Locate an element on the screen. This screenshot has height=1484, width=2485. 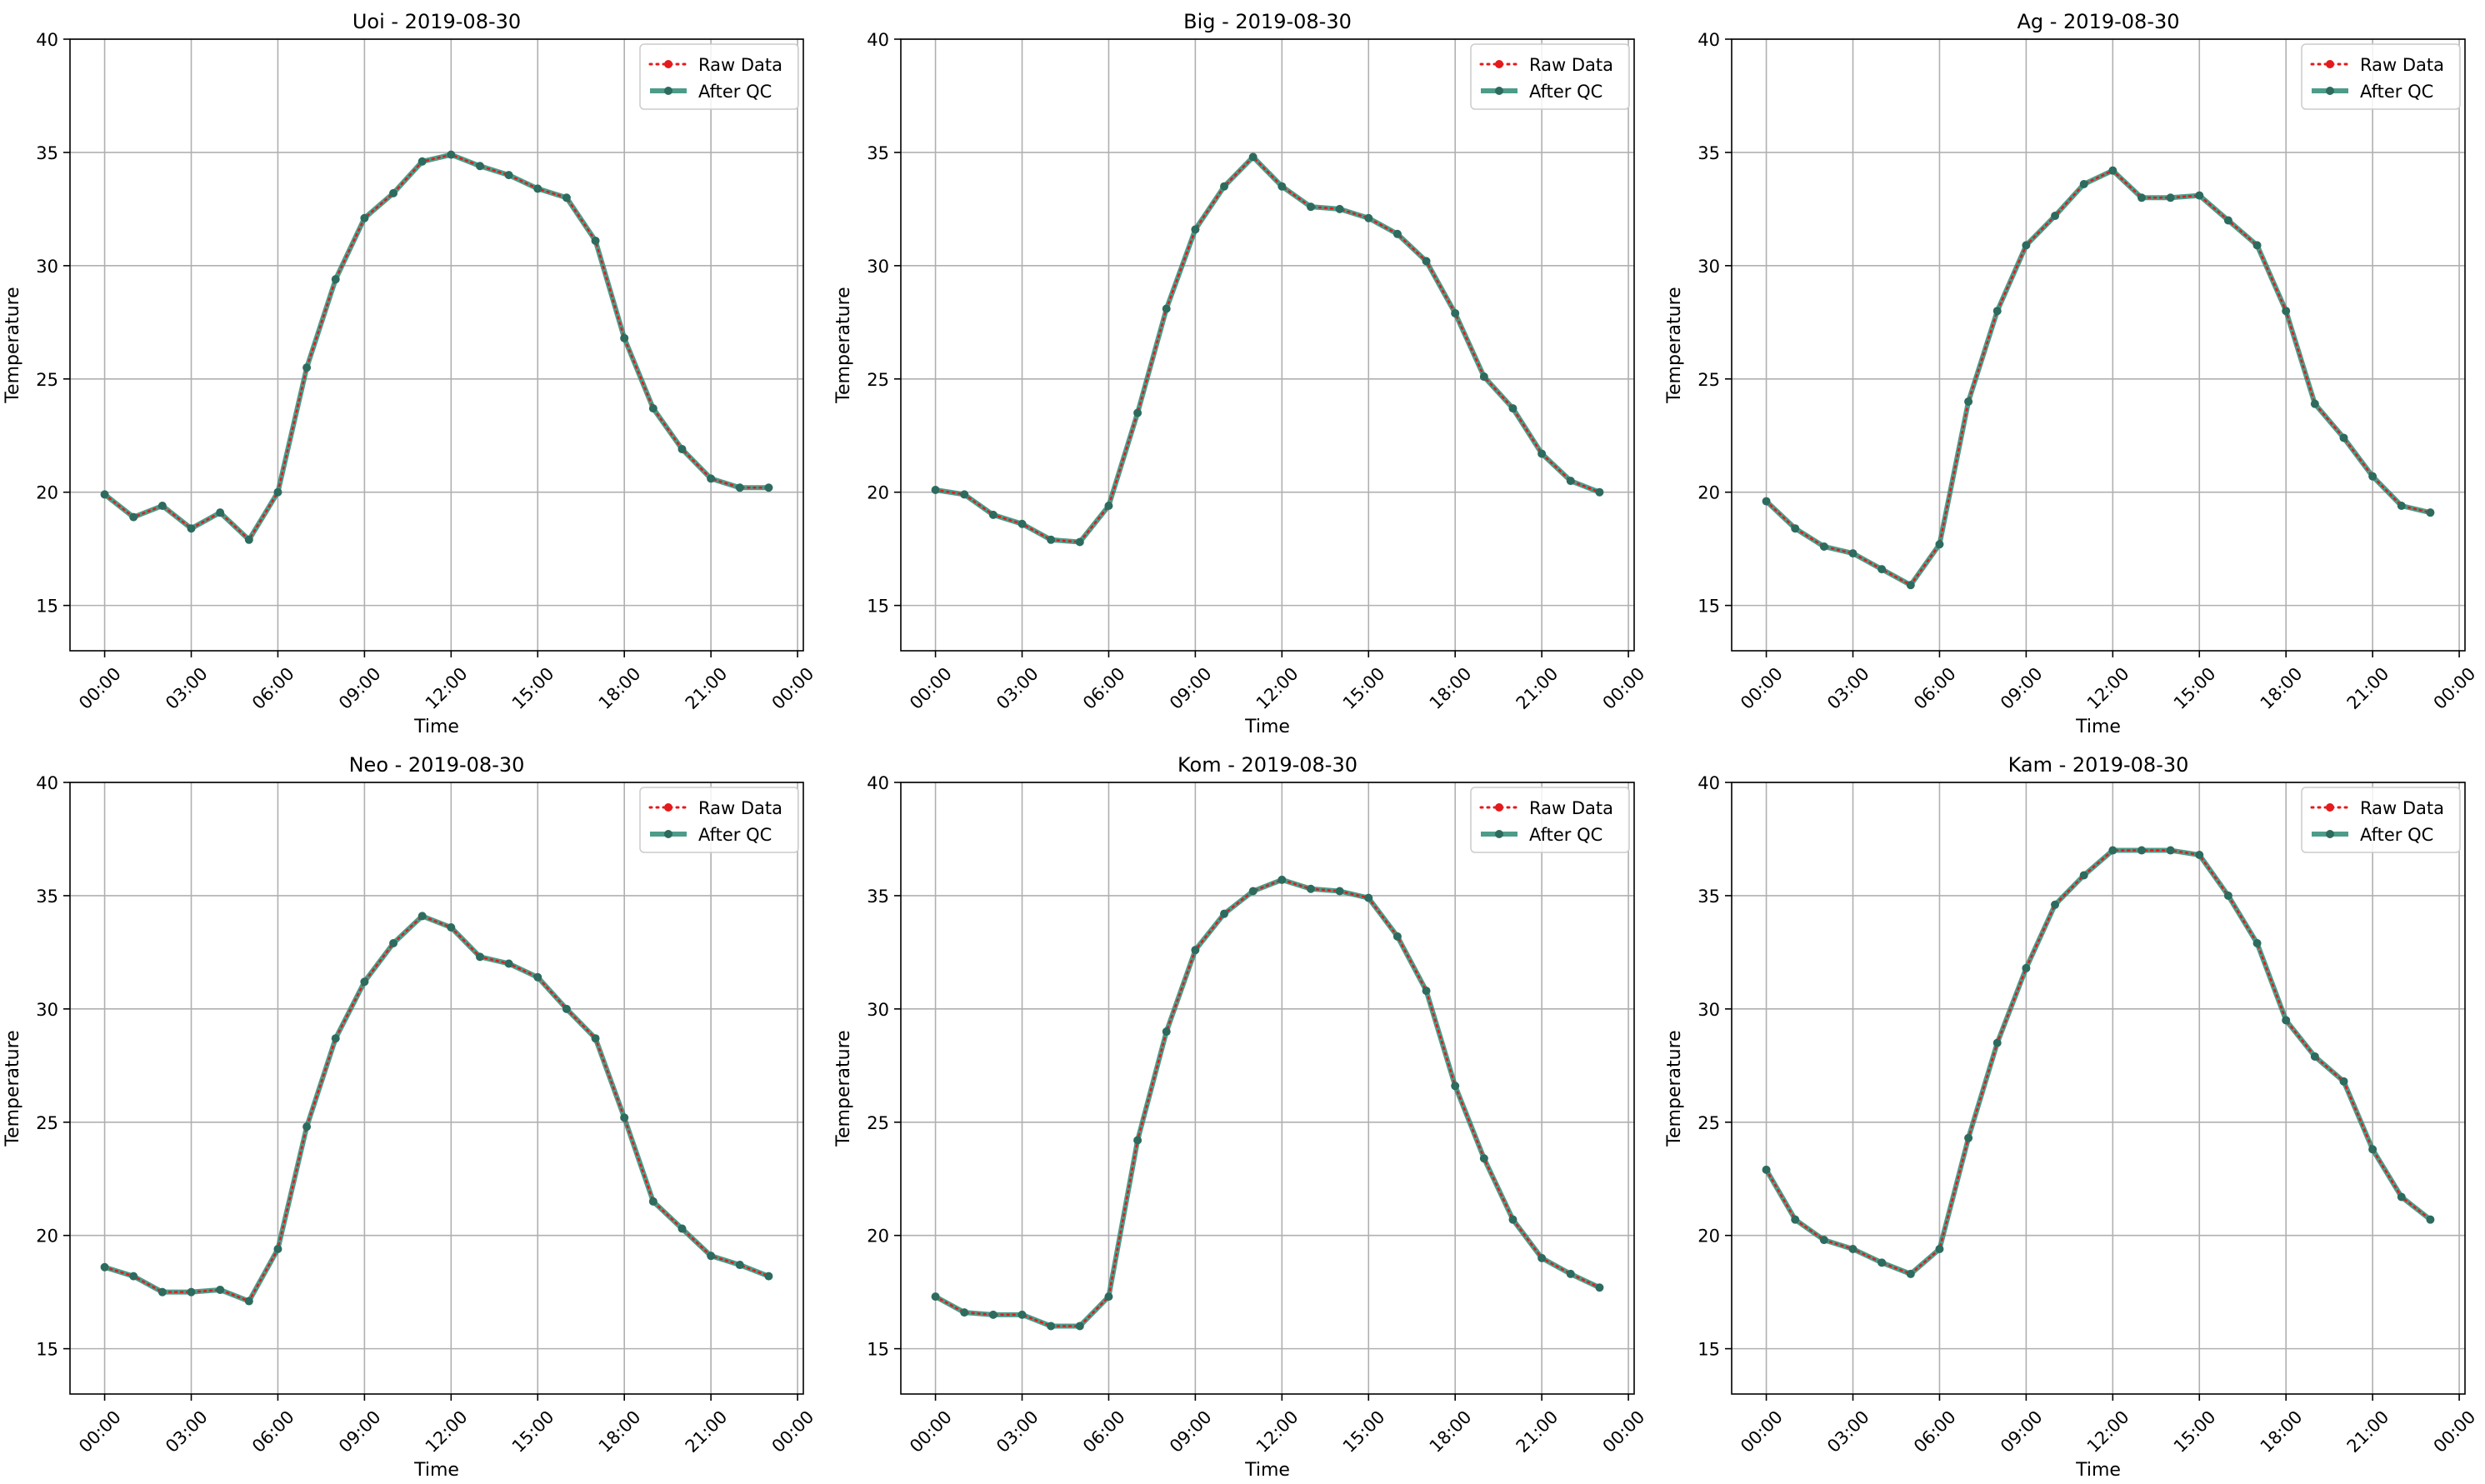
x-tick-label: 06:00 is located at coordinates (273, 688).